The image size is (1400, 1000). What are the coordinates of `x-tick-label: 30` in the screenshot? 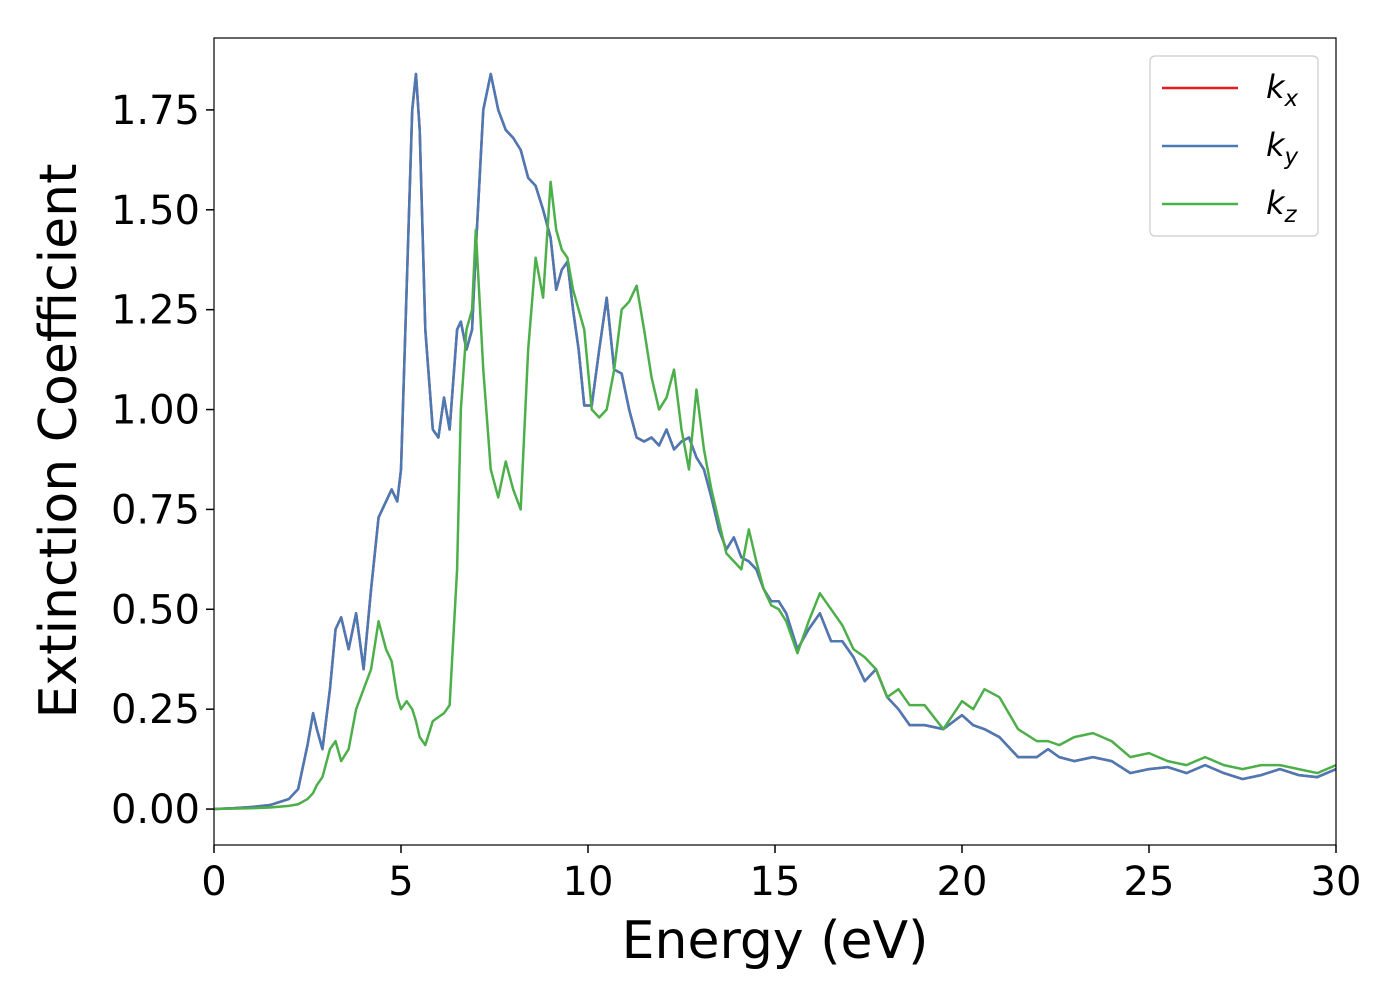 It's located at (1336, 882).